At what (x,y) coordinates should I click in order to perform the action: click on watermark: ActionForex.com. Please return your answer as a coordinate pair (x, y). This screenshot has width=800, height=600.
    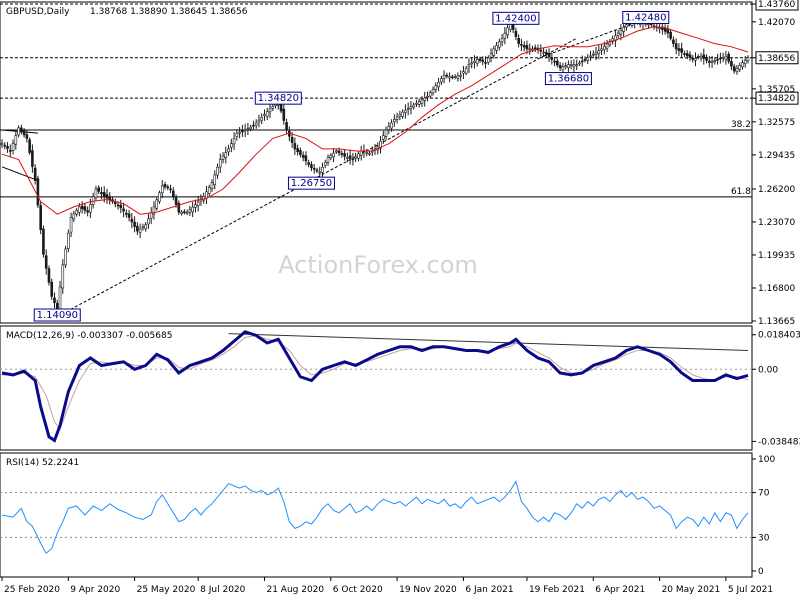
    Looking at the image, I should click on (378, 265).